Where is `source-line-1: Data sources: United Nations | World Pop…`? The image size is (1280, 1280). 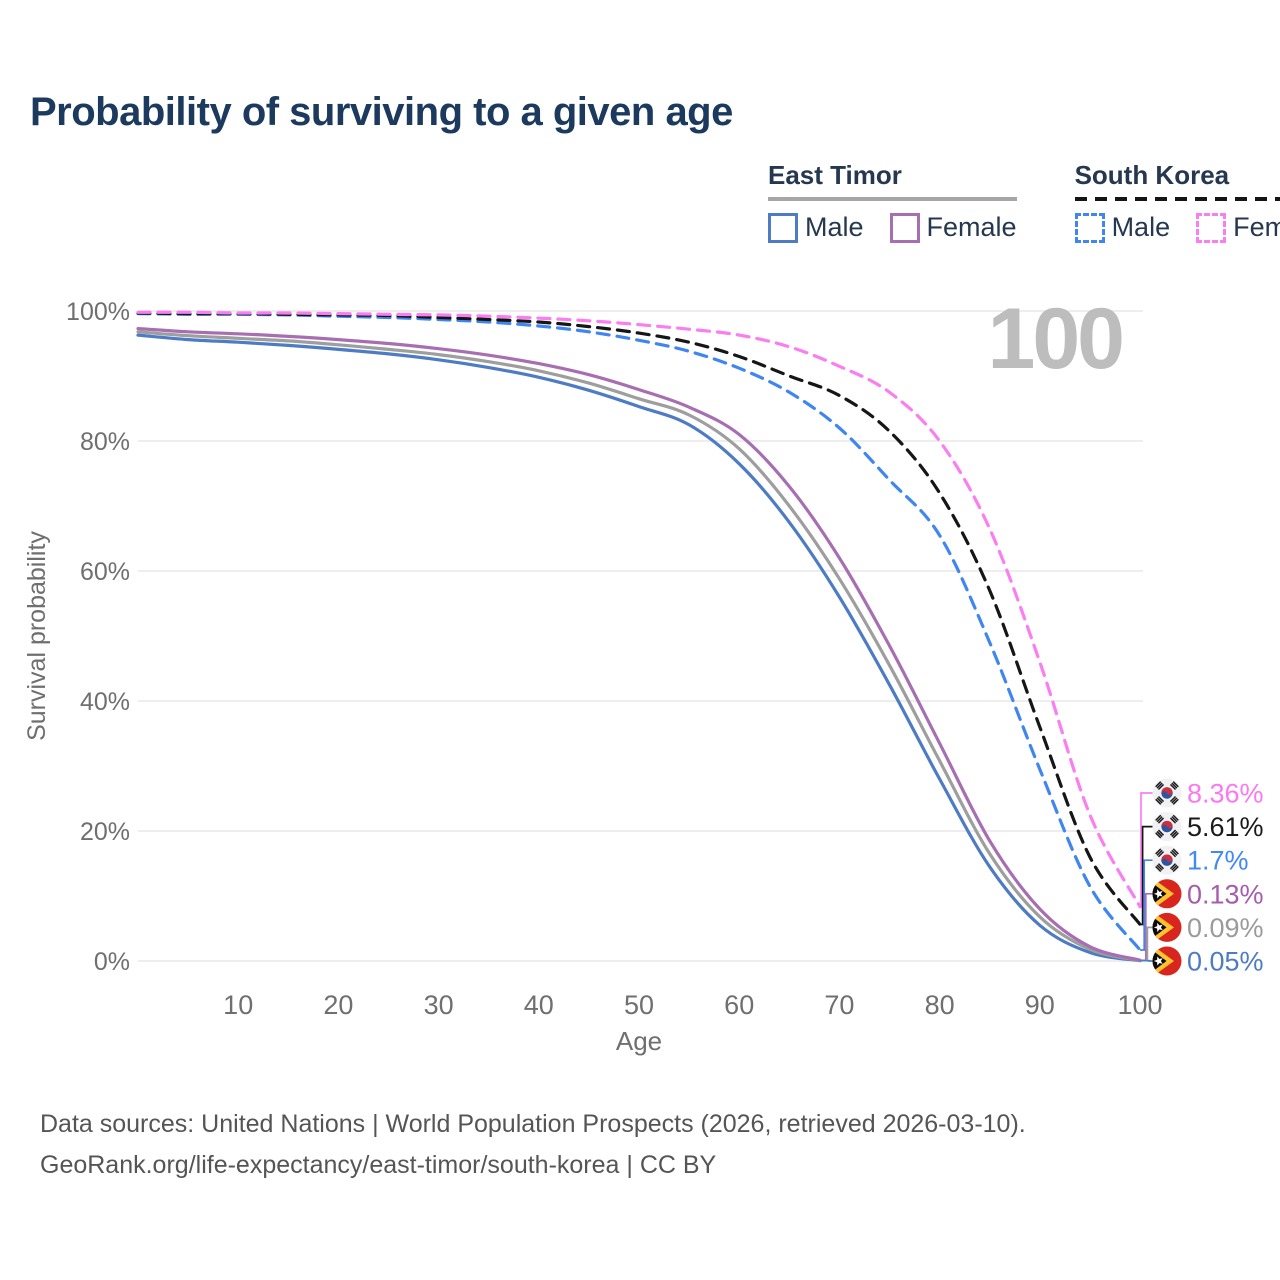
source-line-1: Data sources: United Nations | World Pop… is located at coordinates (533, 1124).